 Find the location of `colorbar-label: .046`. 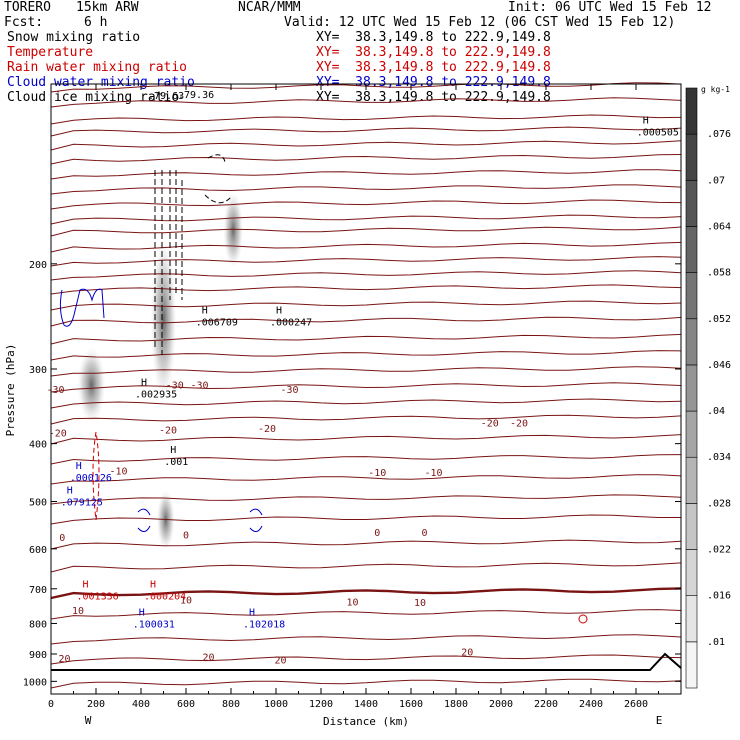

colorbar-label: .046 is located at coordinates (719, 365).